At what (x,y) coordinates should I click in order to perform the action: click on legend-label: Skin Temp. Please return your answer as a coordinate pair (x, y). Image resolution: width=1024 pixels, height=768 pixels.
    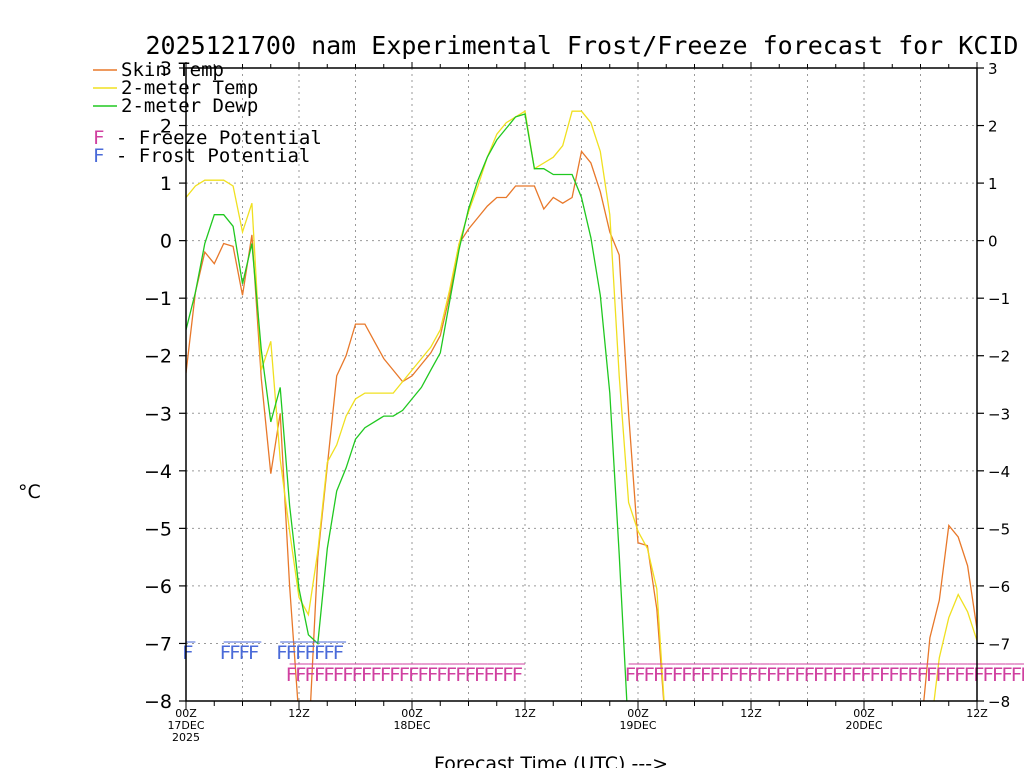
    Looking at the image, I should click on (172, 70).